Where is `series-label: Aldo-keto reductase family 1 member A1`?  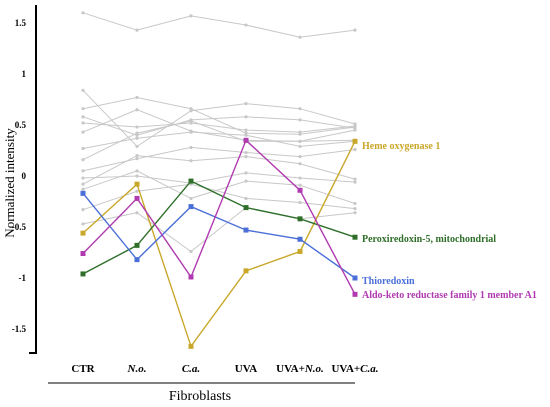 series-label: Aldo-keto reductase family 1 member A1 is located at coordinates (449, 295).